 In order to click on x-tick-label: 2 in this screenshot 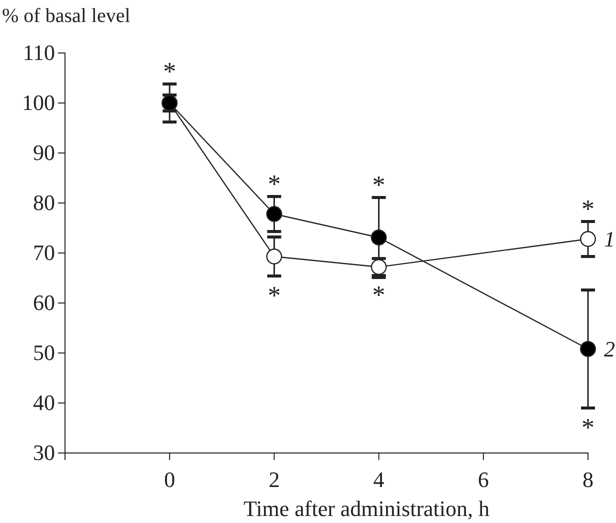, I will do `click(274, 479)`.